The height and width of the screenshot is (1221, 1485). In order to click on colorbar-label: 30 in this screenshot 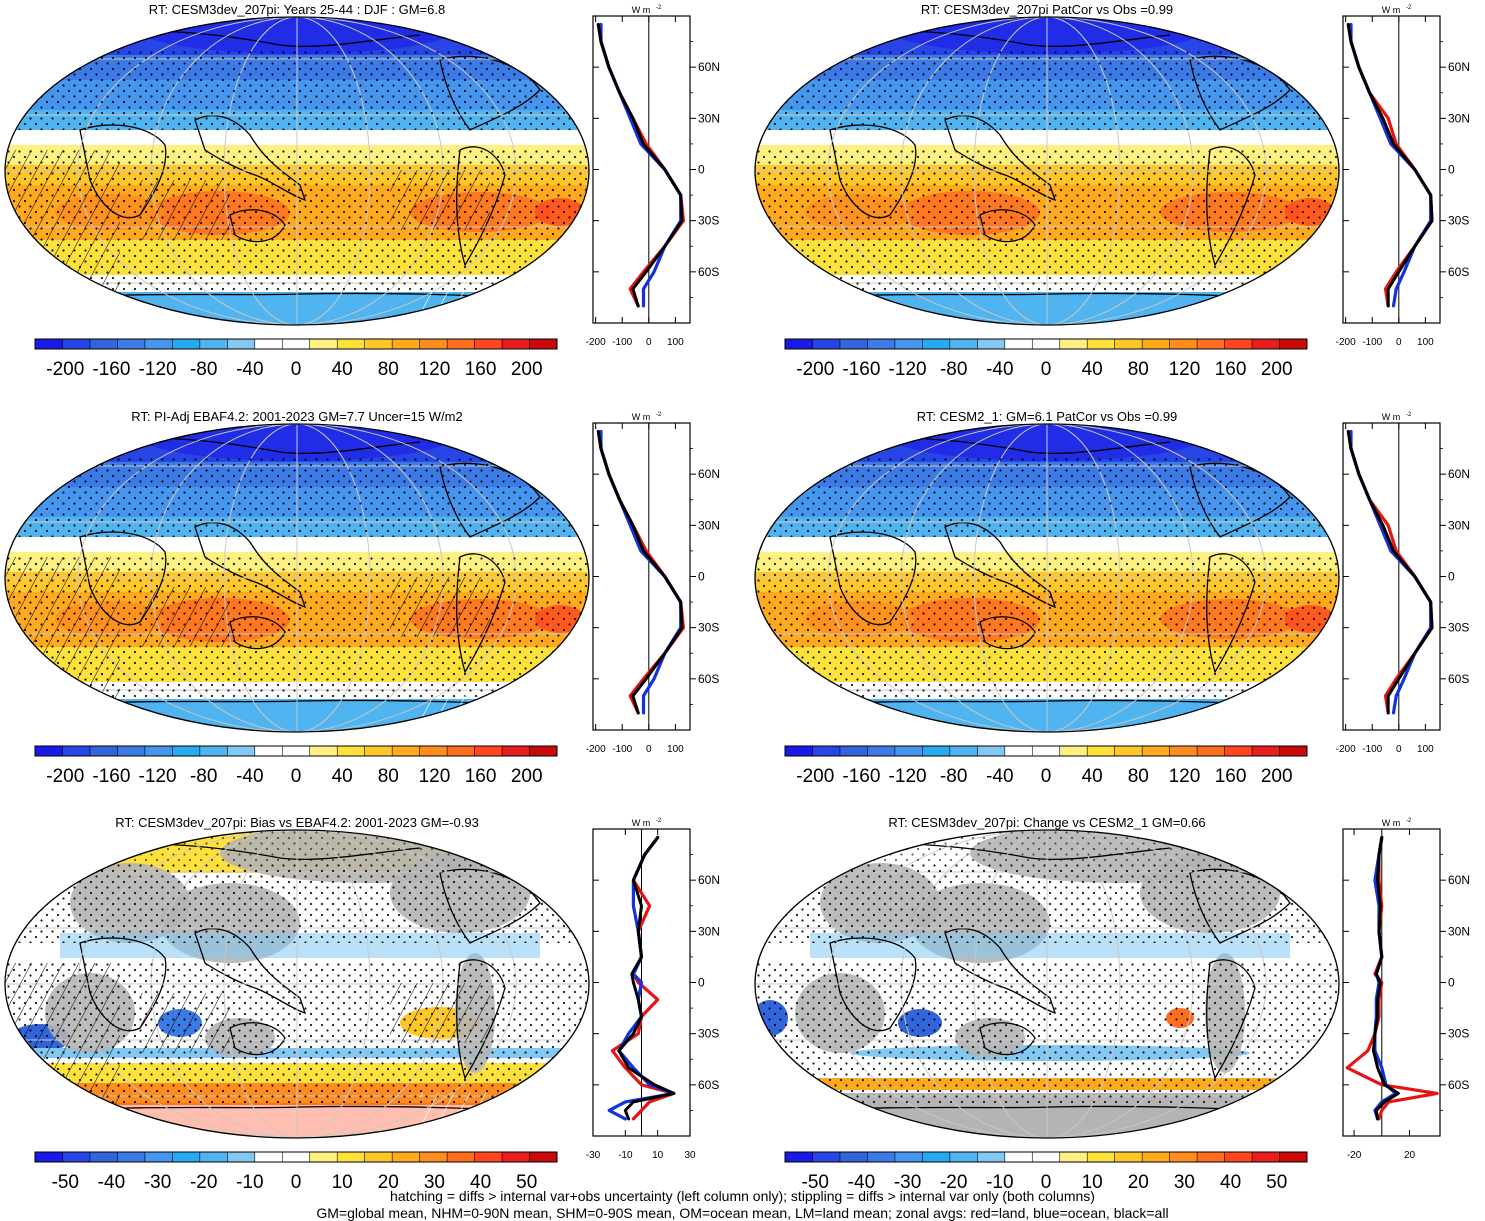, I will do `click(1184, 1181)`.